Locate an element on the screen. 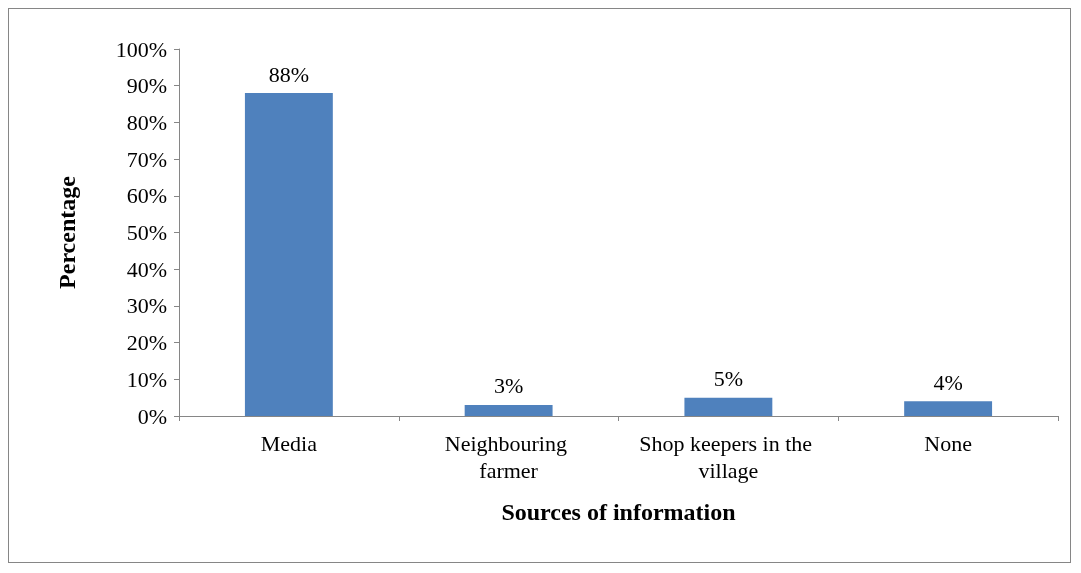  x-tick-label: None is located at coordinates (948, 443).